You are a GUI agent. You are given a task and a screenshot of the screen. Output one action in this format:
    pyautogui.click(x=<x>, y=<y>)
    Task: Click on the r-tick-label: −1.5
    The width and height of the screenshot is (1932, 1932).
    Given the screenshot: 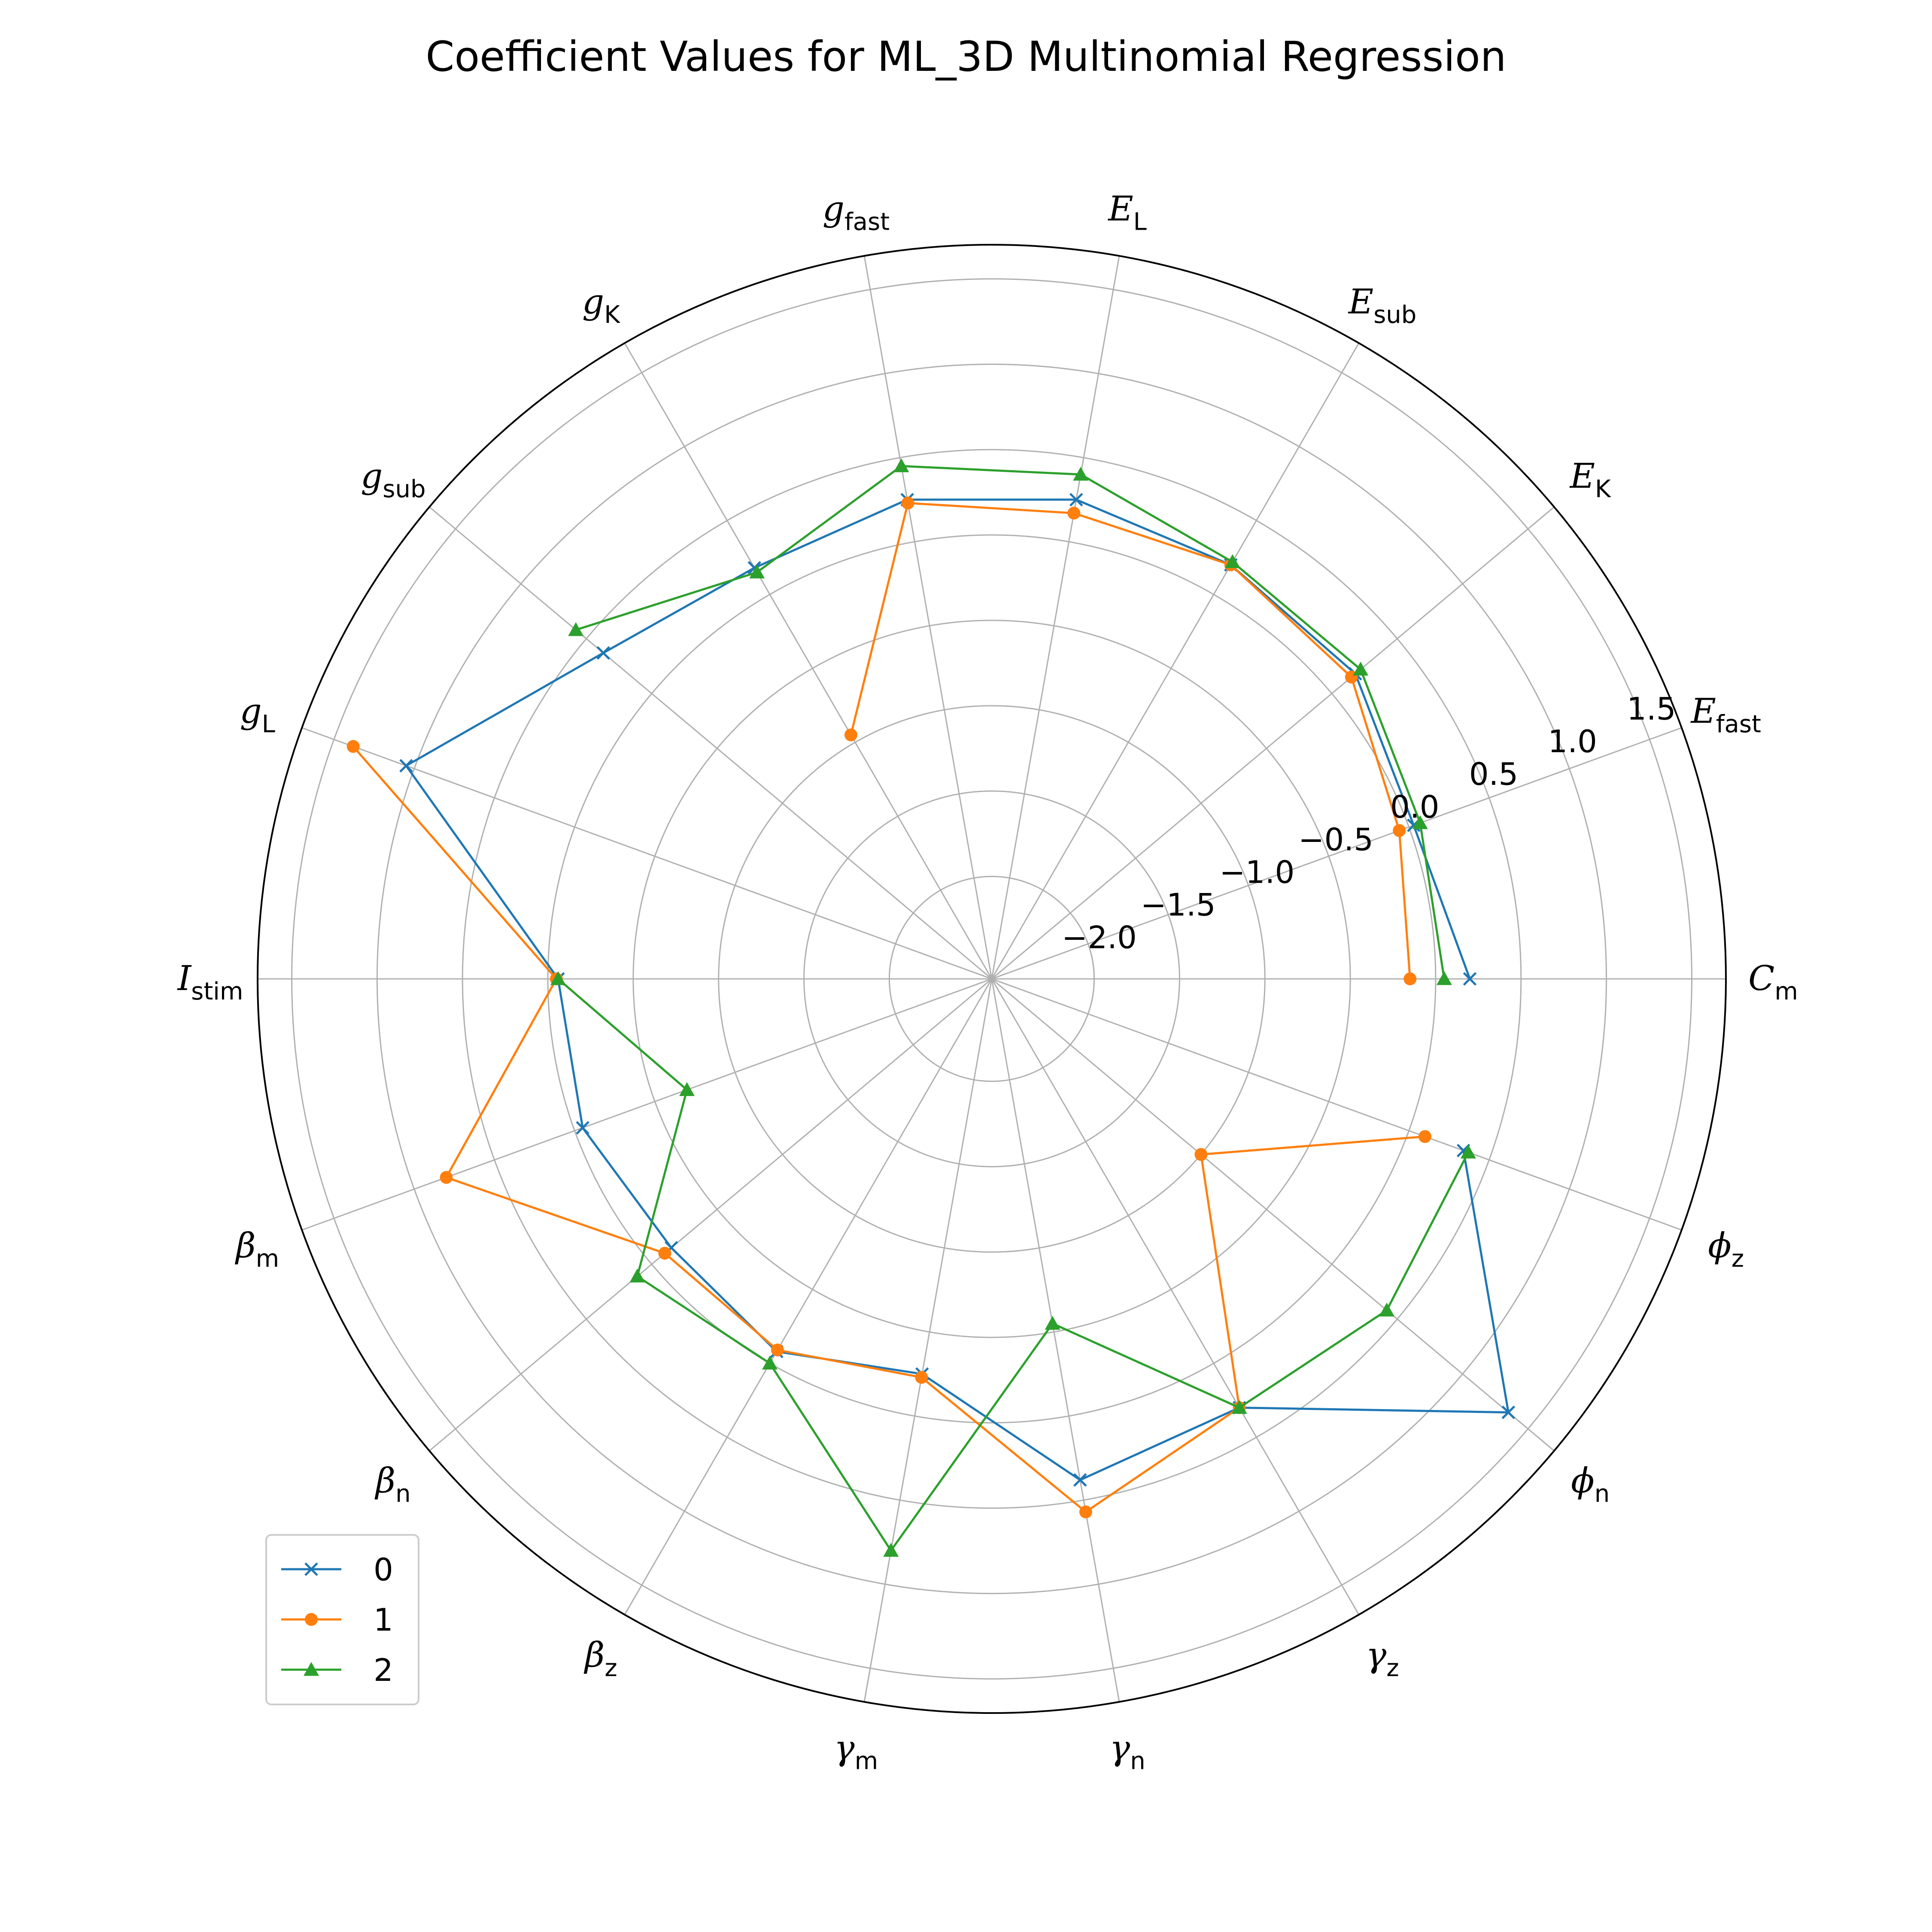 What is the action you would take?
    pyautogui.click(x=1178, y=905)
    